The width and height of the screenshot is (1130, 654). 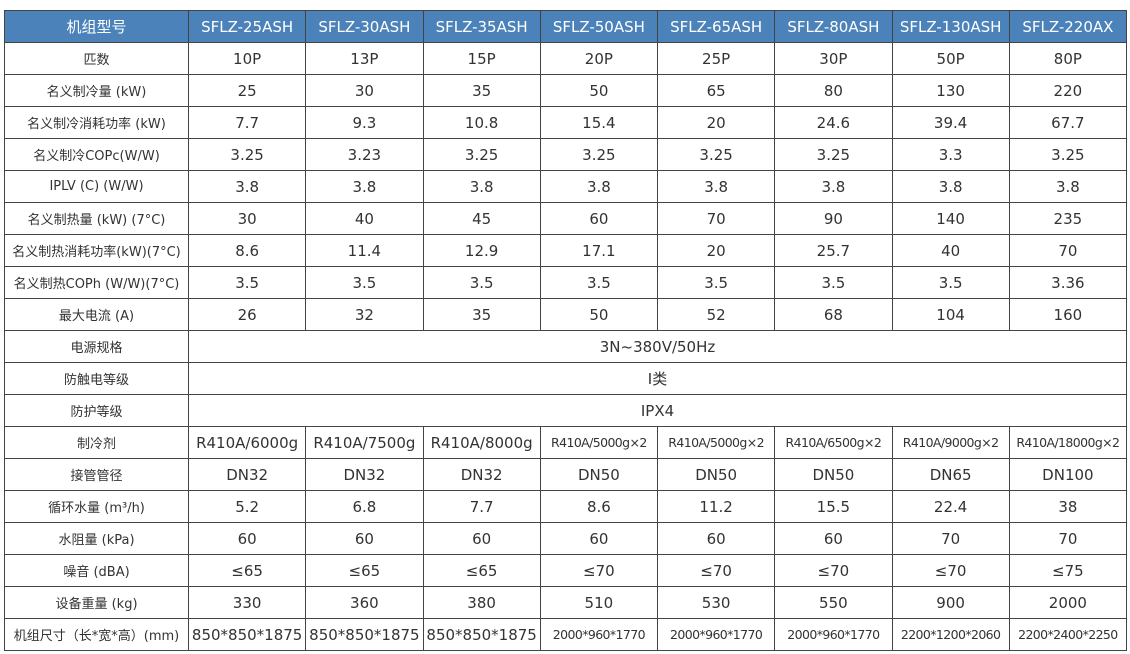 What do you see at coordinates (716, 58) in the screenshot?
I see `cell: 25P` at bounding box center [716, 58].